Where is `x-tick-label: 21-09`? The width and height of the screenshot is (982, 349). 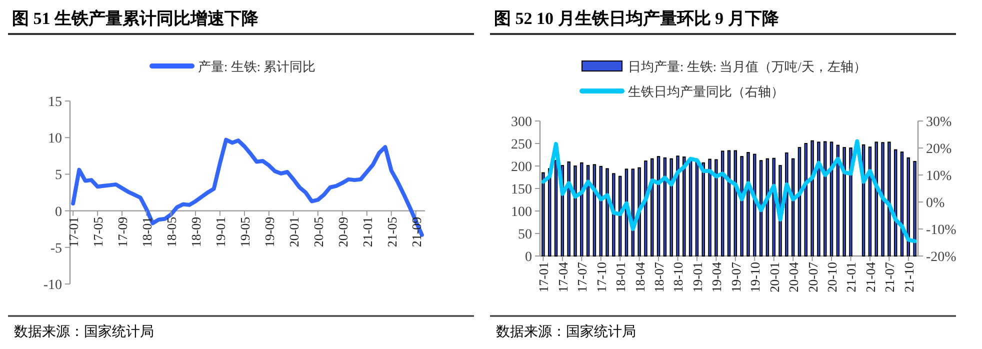 x-tick-label: 21-09 is located at coordinates (416, 232).